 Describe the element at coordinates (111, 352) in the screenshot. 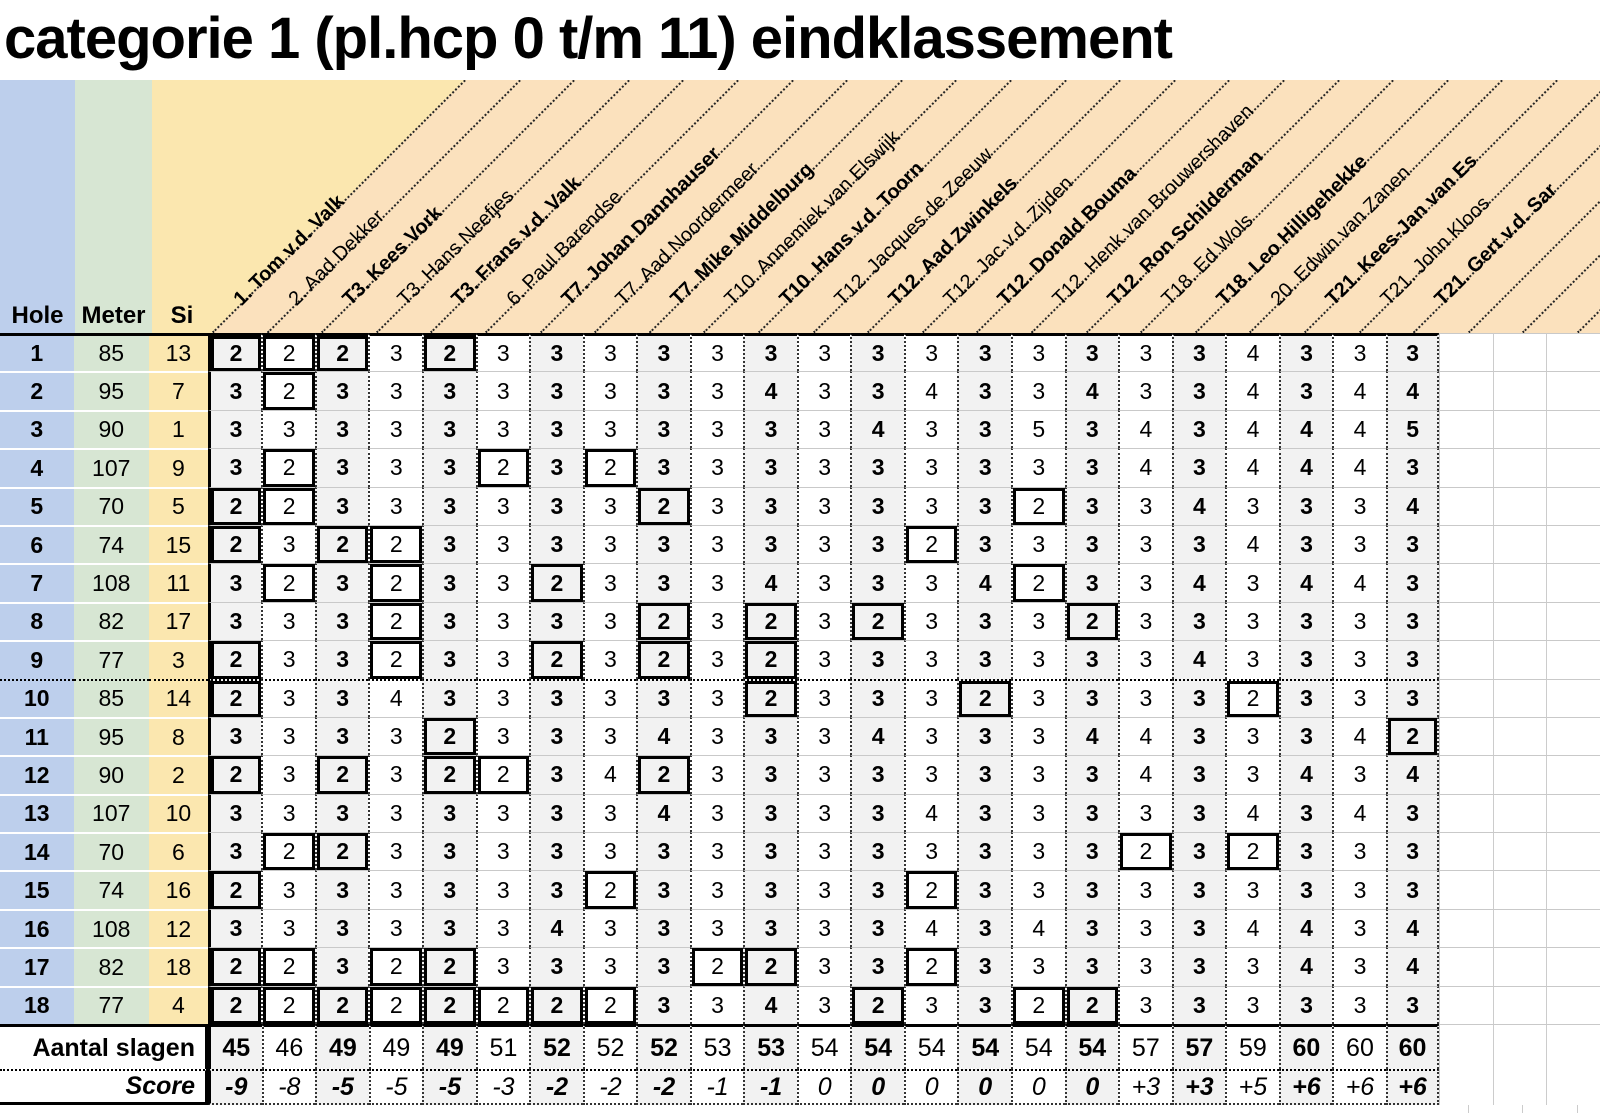

I see `meter-value: 85` at that location.